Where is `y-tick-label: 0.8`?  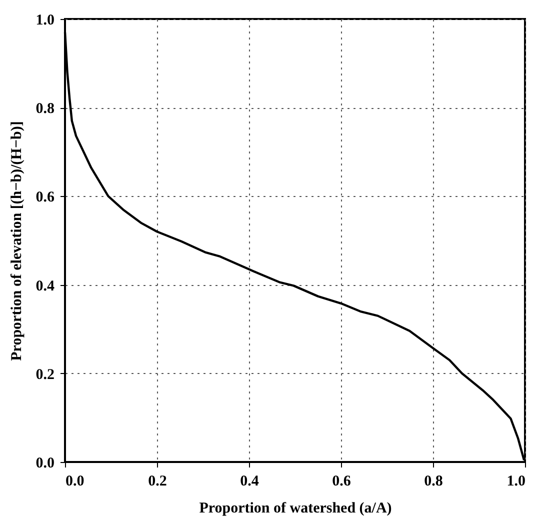
y-tick-label: 0.8 is located at coordinates (45, 109).